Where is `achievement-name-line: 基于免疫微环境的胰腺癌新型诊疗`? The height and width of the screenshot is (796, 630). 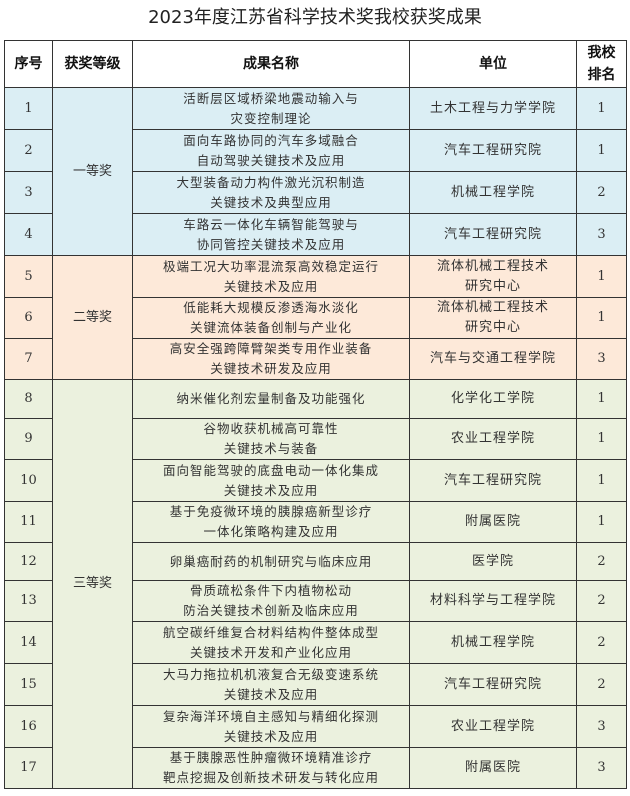 achievement-name-line: 基于免疫微环境的胰腺癌新型诊疗 is located at coordinates (271, 511).